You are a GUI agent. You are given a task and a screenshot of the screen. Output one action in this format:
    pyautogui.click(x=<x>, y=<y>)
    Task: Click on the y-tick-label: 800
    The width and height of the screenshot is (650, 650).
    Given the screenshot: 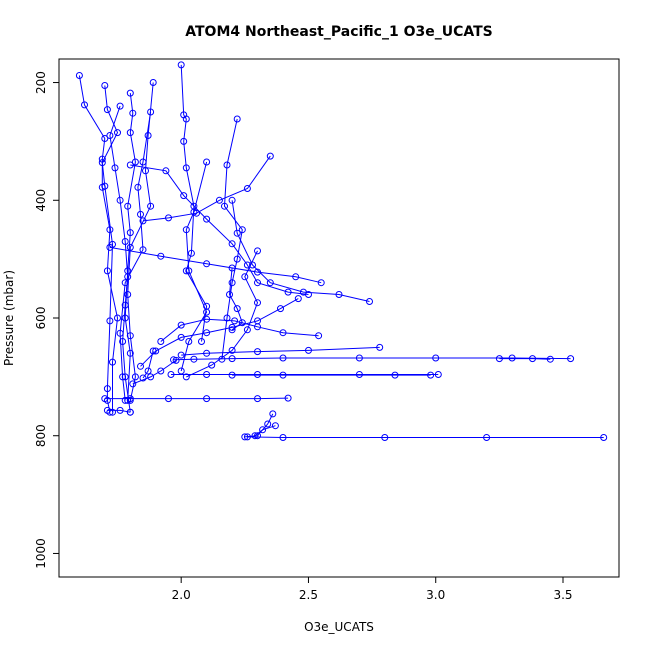 What is the action you would take?
    pyautogui.click(x=41, y=435)
    